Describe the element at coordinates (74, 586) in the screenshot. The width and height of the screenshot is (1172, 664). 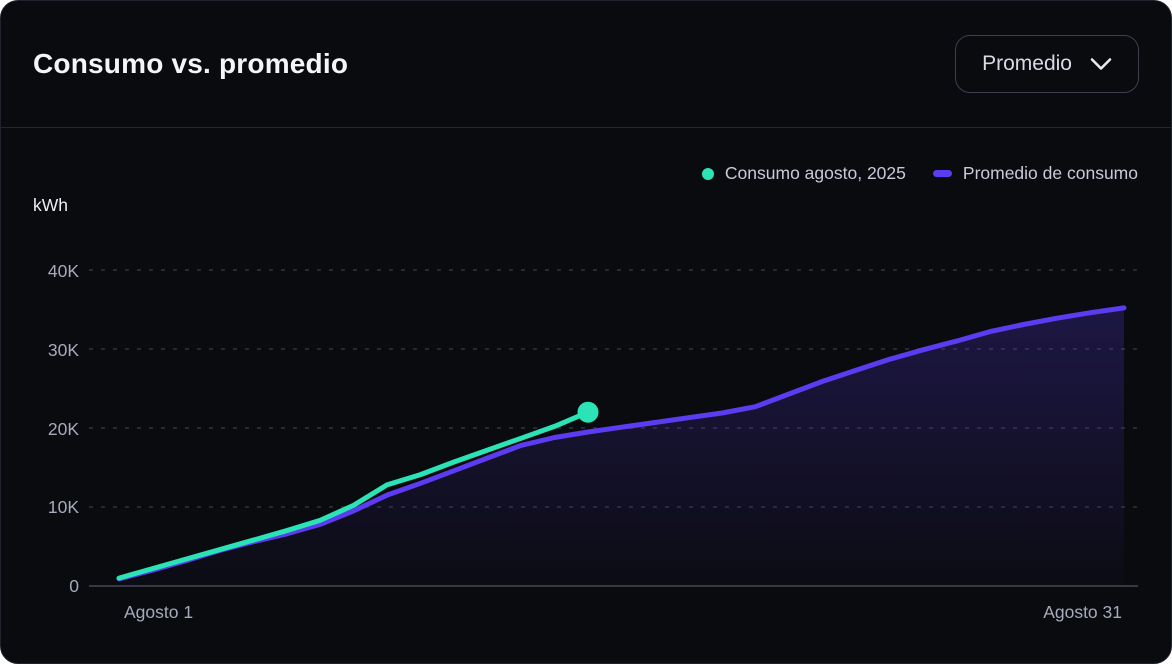
I see `y-tick-0: 0` at that location.